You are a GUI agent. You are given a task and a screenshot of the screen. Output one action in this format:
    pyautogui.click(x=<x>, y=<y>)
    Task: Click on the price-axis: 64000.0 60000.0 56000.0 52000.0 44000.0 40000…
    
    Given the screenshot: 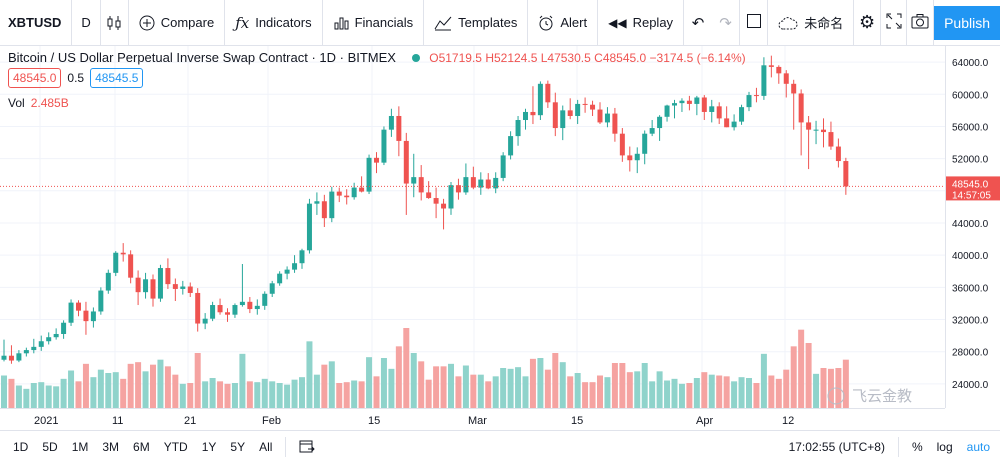 What is the action you would take?
    pyautogui.click(x=972, y=227)
    